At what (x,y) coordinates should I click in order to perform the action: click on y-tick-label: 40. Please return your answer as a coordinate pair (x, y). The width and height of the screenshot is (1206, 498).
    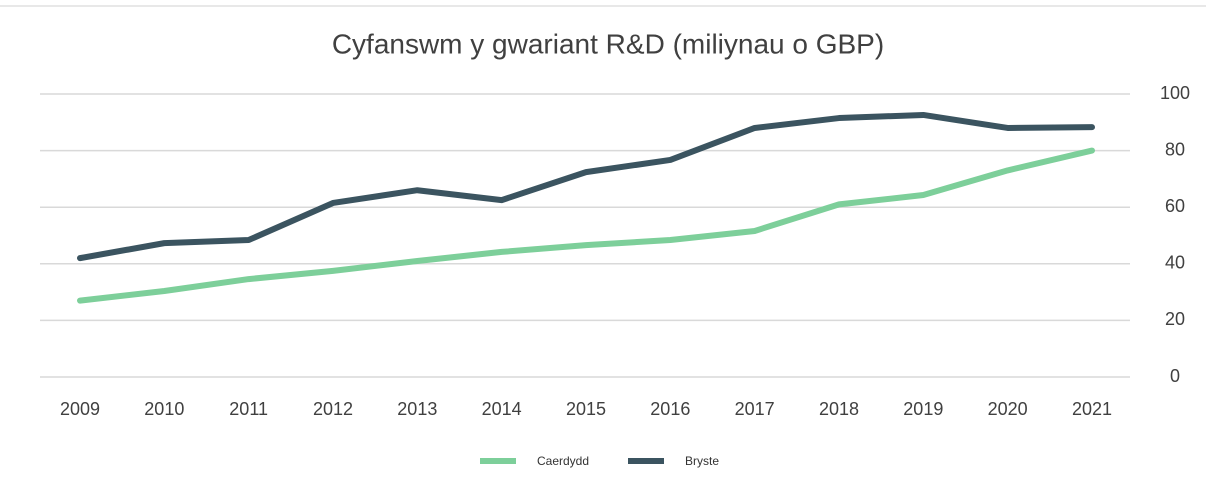
    Looking at the image, I should click on (1175, 263).